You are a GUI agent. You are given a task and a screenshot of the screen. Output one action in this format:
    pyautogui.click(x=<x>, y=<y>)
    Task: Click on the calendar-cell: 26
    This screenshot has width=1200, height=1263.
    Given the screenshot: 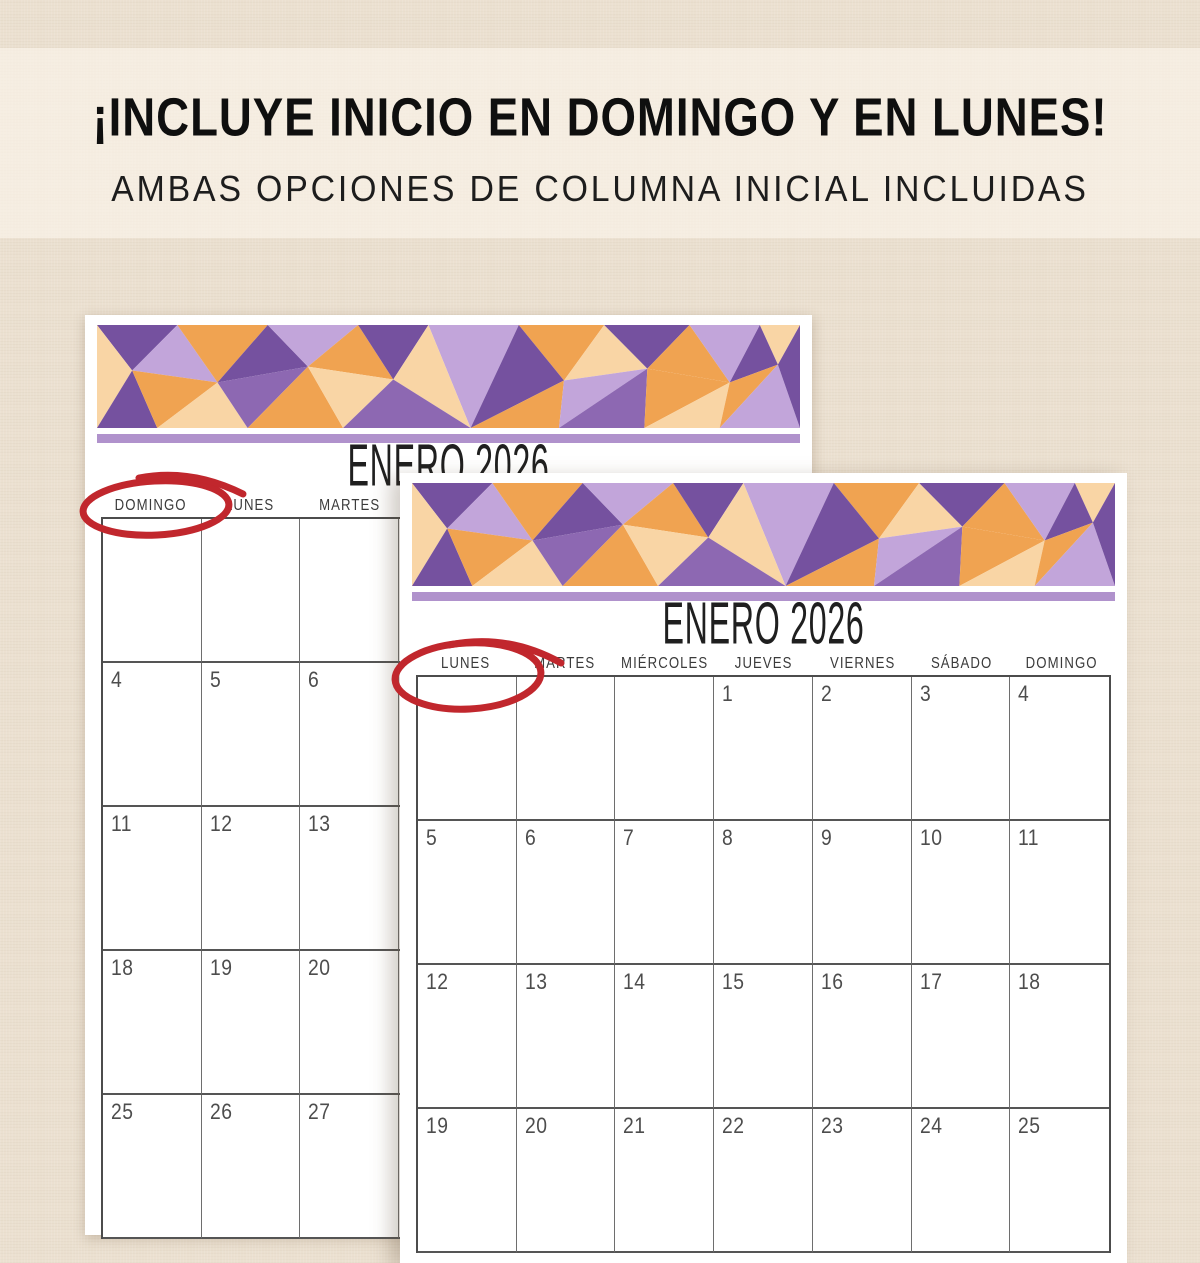 What is the action you would take?
    pyautogui.click(x=251, y=1167)
    